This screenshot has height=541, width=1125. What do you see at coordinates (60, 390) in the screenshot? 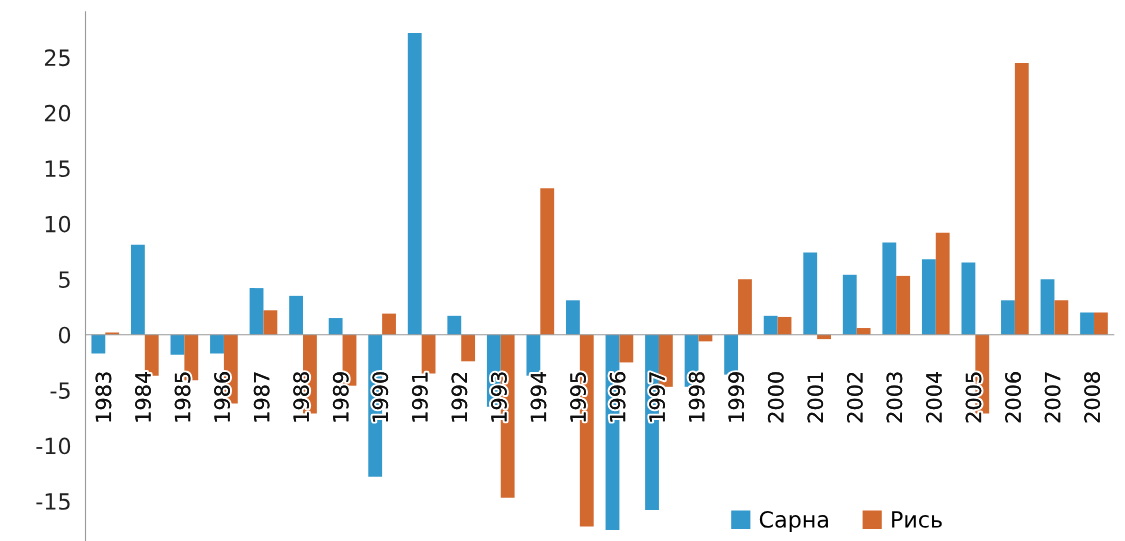
I see `y-tick-label: -5` at bounding box center [60, 390].